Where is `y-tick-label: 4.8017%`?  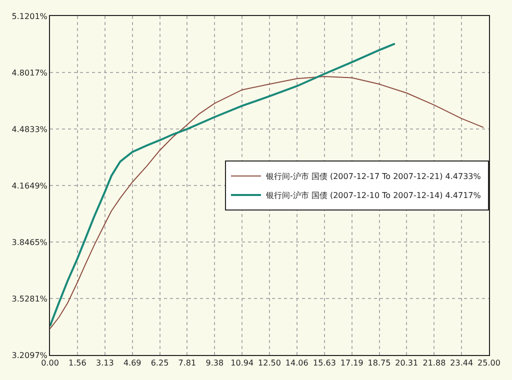 y-tick-label: 4.8017% is located at coordinates (30, 73).